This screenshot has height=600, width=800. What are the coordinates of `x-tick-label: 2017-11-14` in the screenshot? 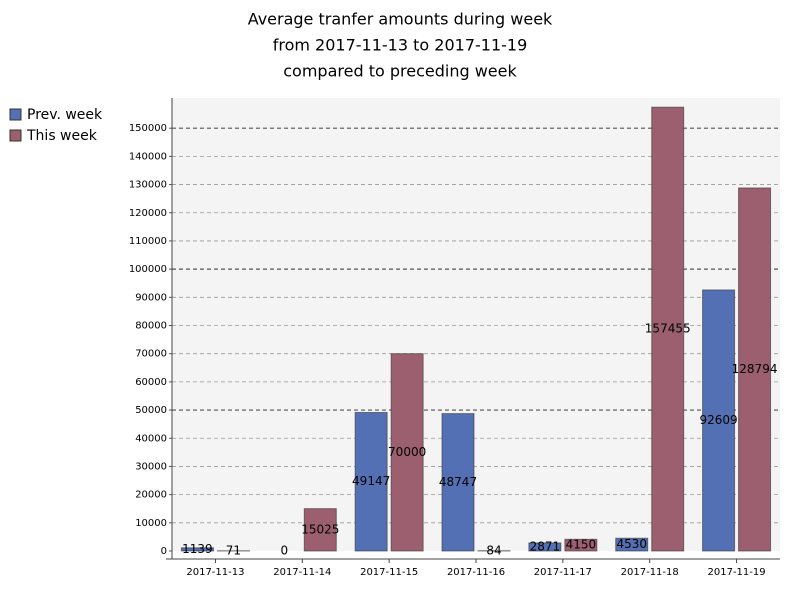 It's located at (302, 572).